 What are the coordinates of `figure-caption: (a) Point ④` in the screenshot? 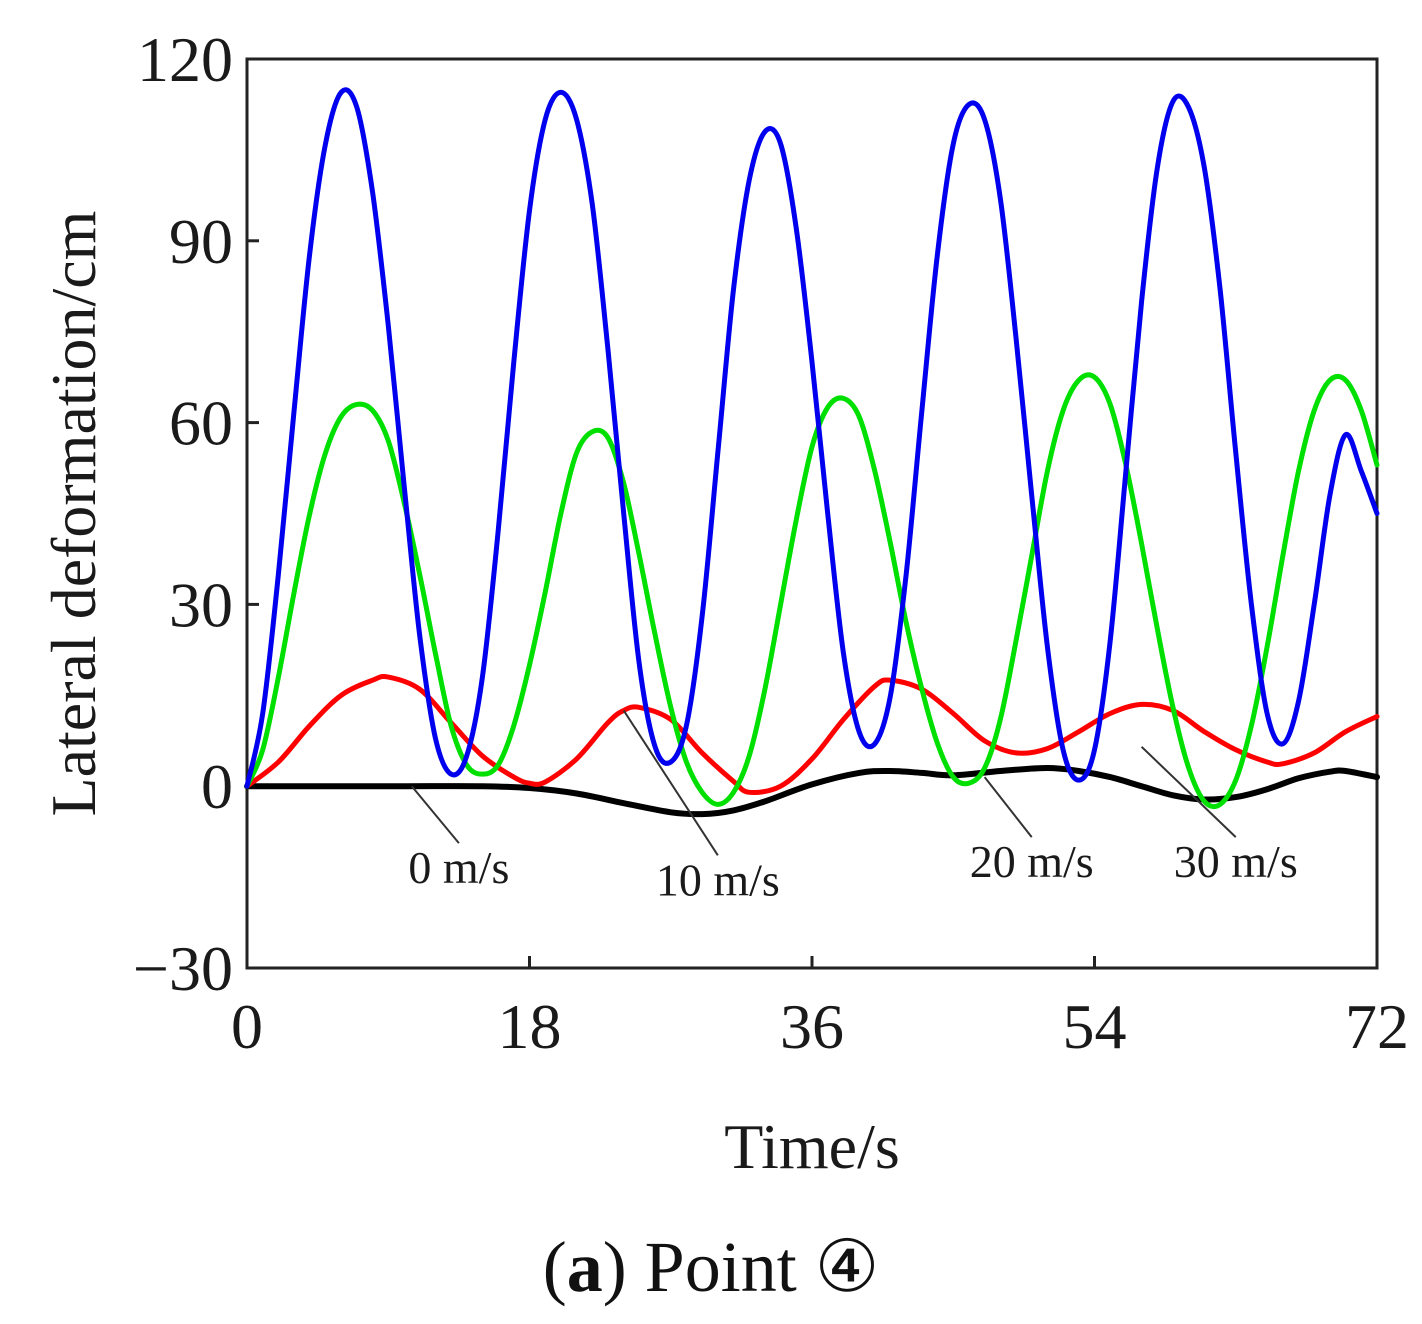 It's located at (711, 1267).